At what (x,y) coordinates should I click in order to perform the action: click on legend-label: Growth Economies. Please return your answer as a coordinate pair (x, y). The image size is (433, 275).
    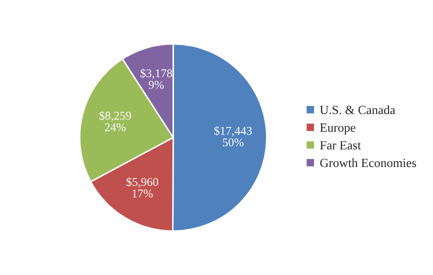
    Looking at the image, I should click on (368, 163).